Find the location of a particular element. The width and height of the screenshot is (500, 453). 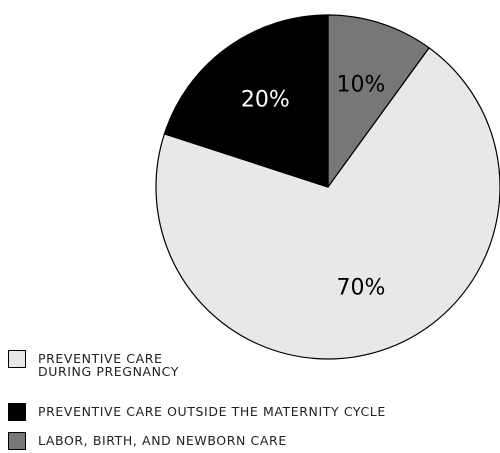

legend-item: LABOR, BIRTH, AND NEWBORN CARE is located at coordinates (147, 441).